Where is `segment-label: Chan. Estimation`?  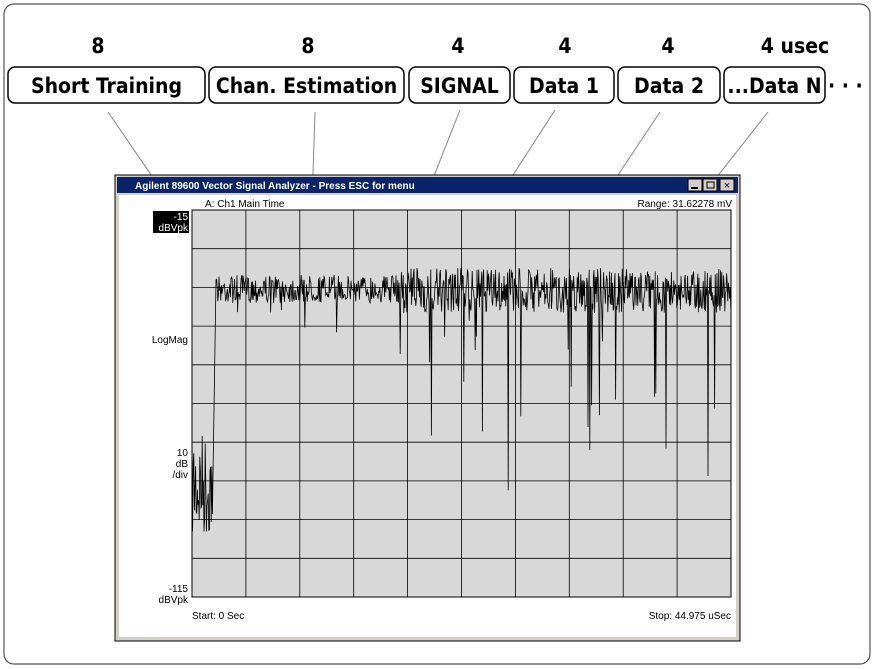
segment-label: Chan. Estimation is located at coordinates (306, 86).